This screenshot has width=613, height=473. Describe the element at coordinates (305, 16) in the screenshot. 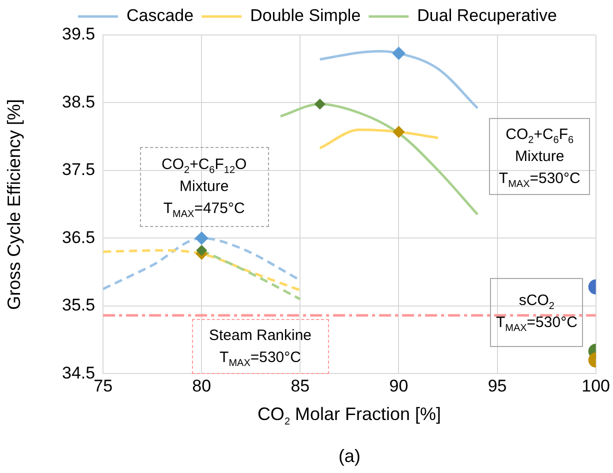

I see `legend-label: Double Simple` at that location.